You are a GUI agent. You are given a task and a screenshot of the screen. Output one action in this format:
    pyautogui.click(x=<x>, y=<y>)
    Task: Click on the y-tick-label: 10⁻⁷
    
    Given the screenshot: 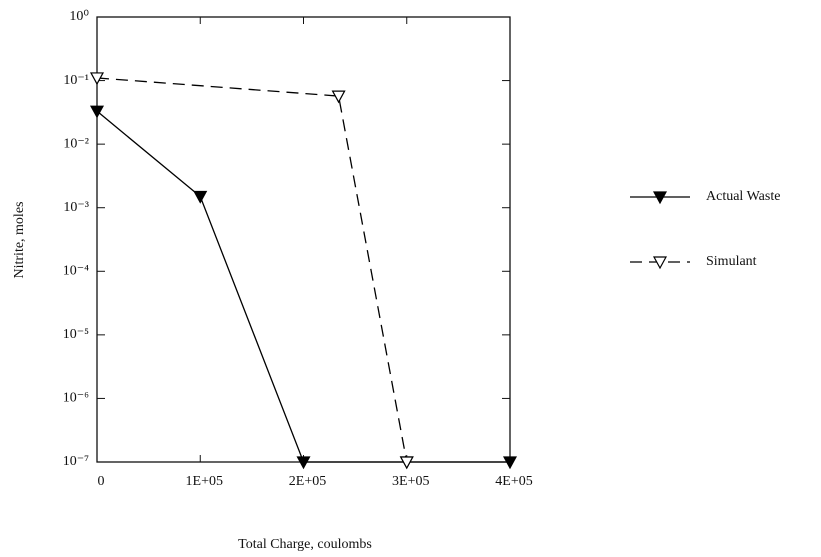 What is the action you would take?
    pyautogui.click(x=76, y=461)
    